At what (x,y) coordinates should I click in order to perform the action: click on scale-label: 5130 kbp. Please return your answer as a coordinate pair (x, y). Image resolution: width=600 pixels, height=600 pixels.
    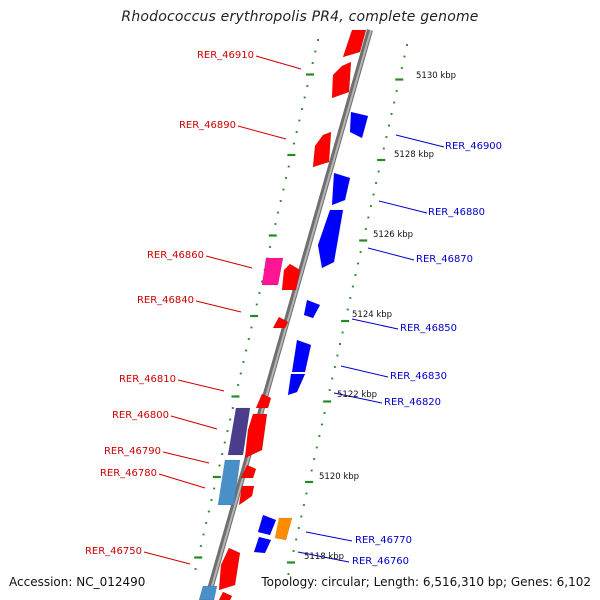
    Looking at the image, I should click on (436, 76).